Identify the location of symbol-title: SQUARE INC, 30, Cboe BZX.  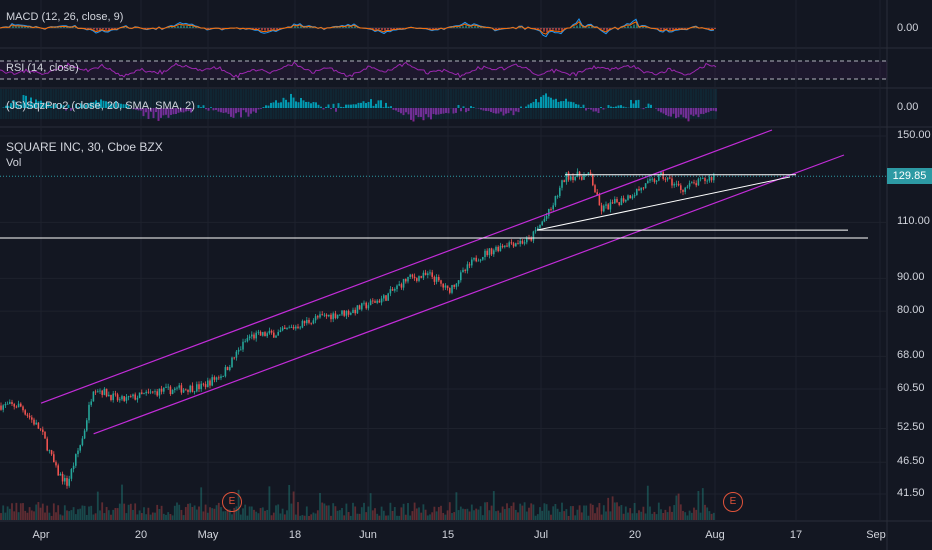
(84, 147).